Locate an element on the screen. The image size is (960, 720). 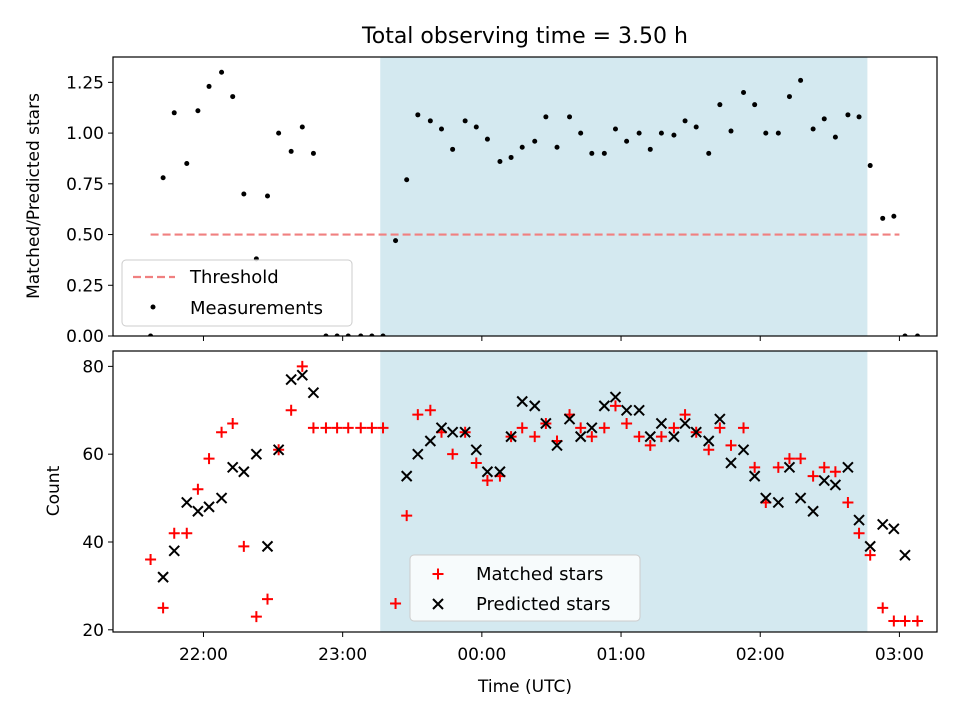
legend-measurements-label: Measurements is located at coordinates (256, 308).